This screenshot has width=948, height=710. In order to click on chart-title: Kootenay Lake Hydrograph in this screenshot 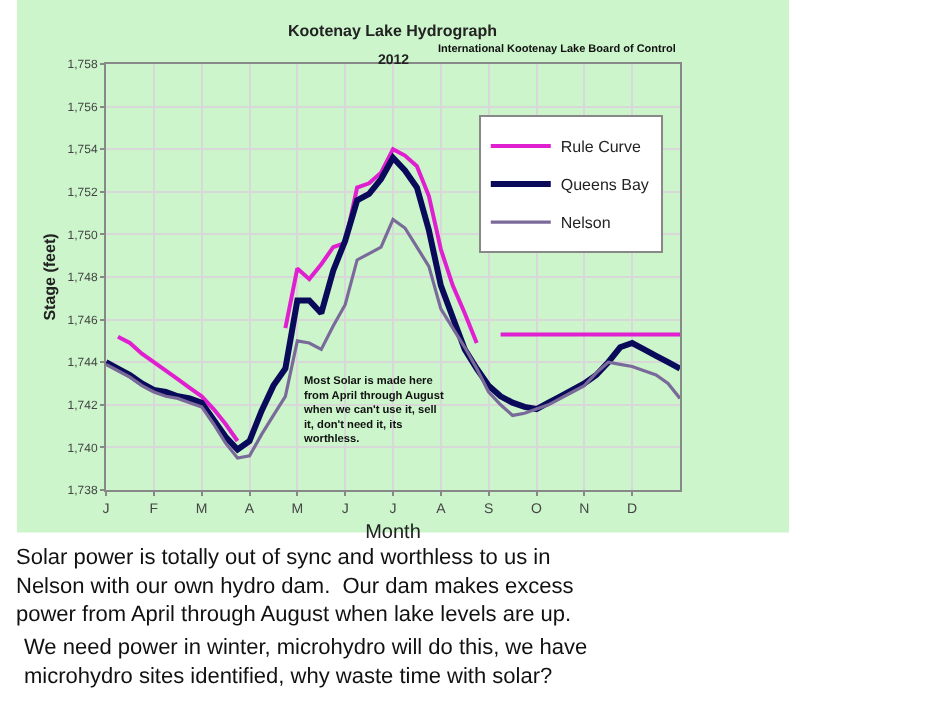, I will do `click(393, 31)`.